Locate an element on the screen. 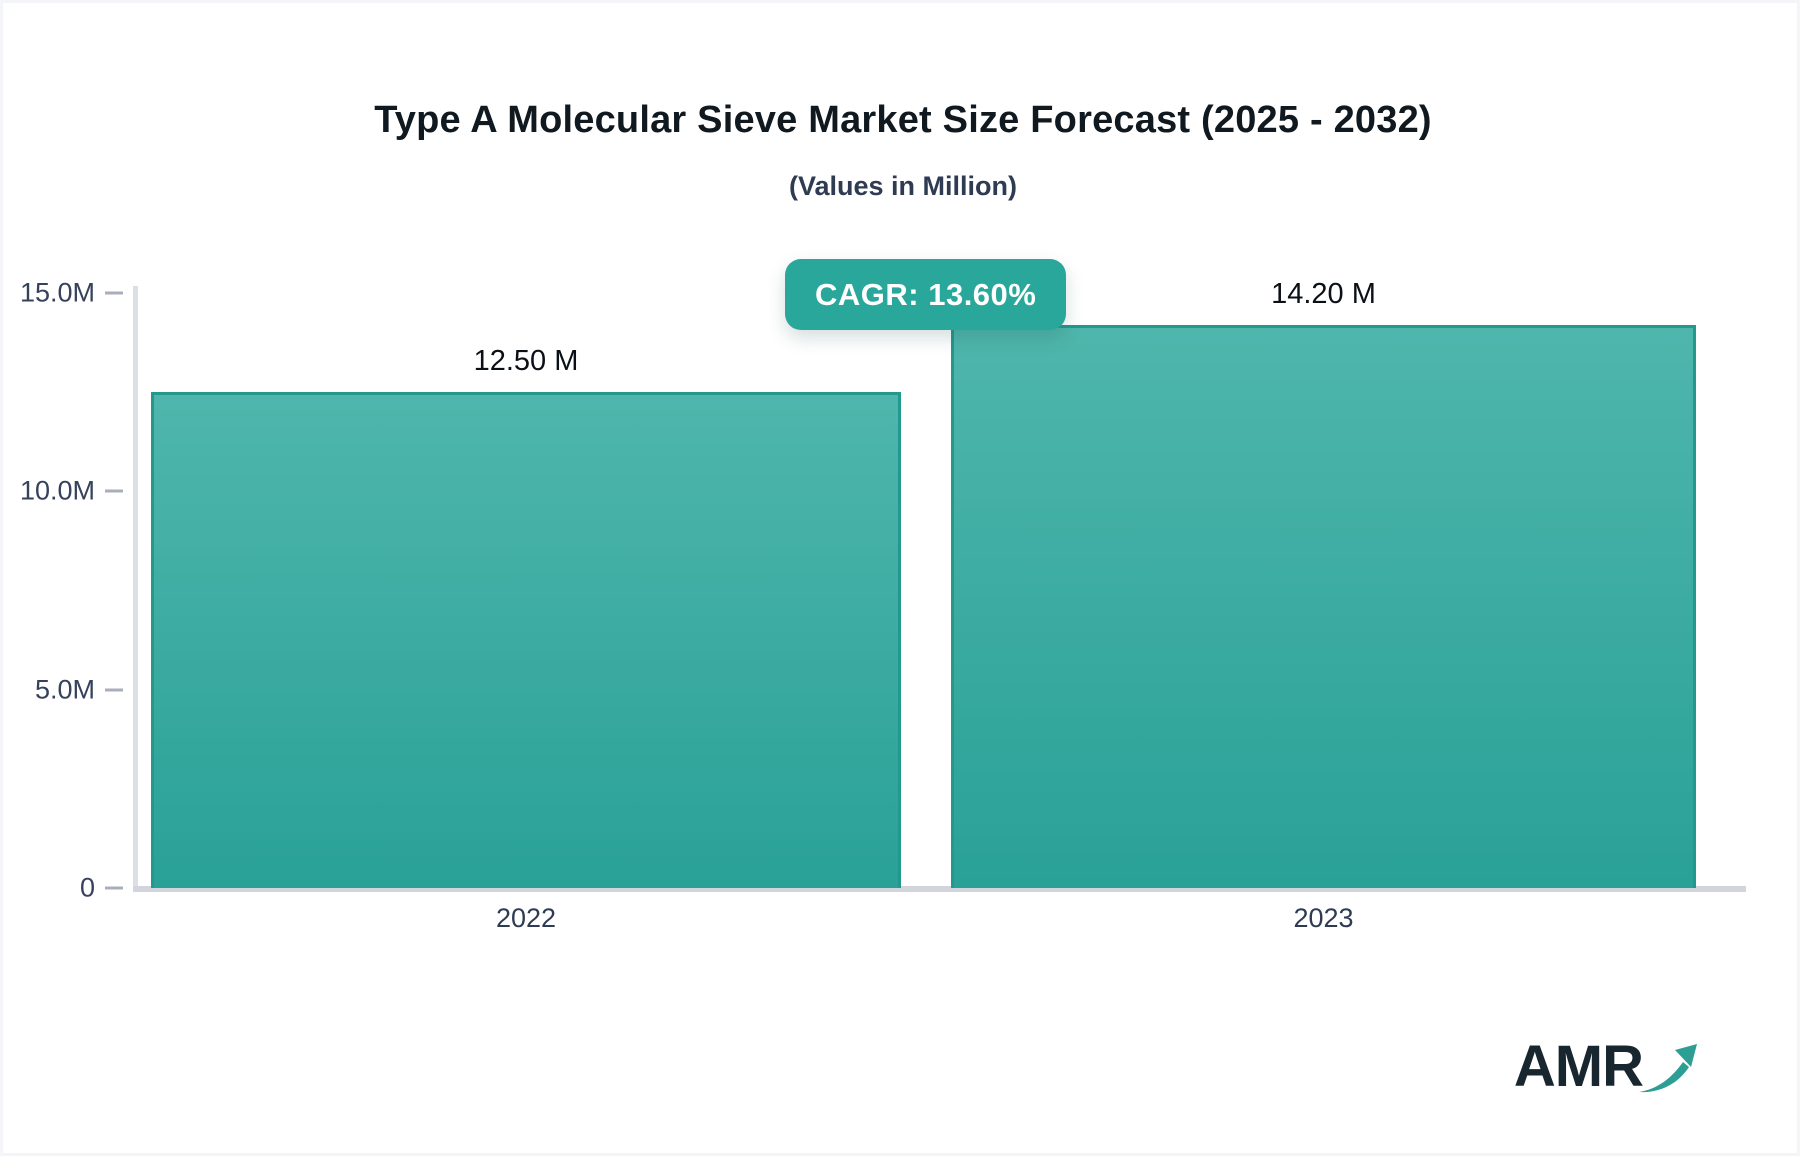 This screenshot has height=1156, width=1800. cagr-badge-label: CAGR: 13.60% is located at coordinates (926, 294).